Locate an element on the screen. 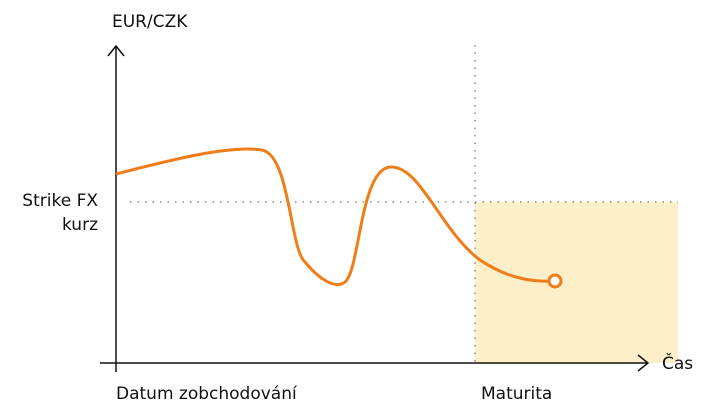  trade-date-label: Datum zobchodování is located at coordinates (207, 394).